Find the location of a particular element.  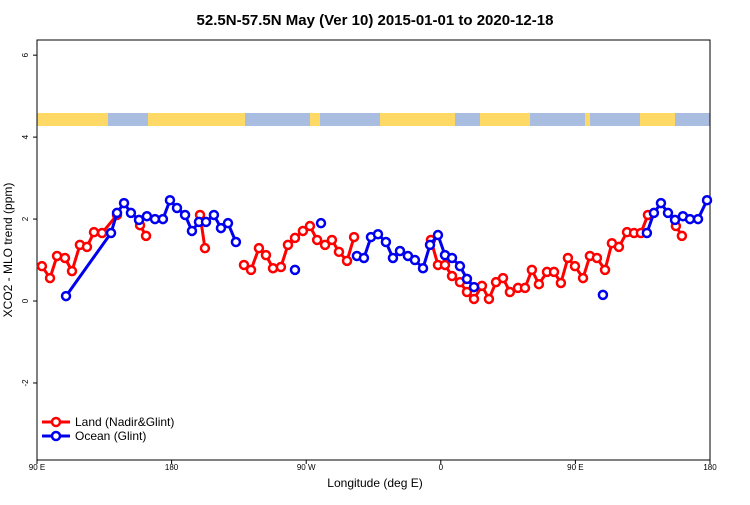

y-tick-label: 2 is located at coordinates (25, 218).